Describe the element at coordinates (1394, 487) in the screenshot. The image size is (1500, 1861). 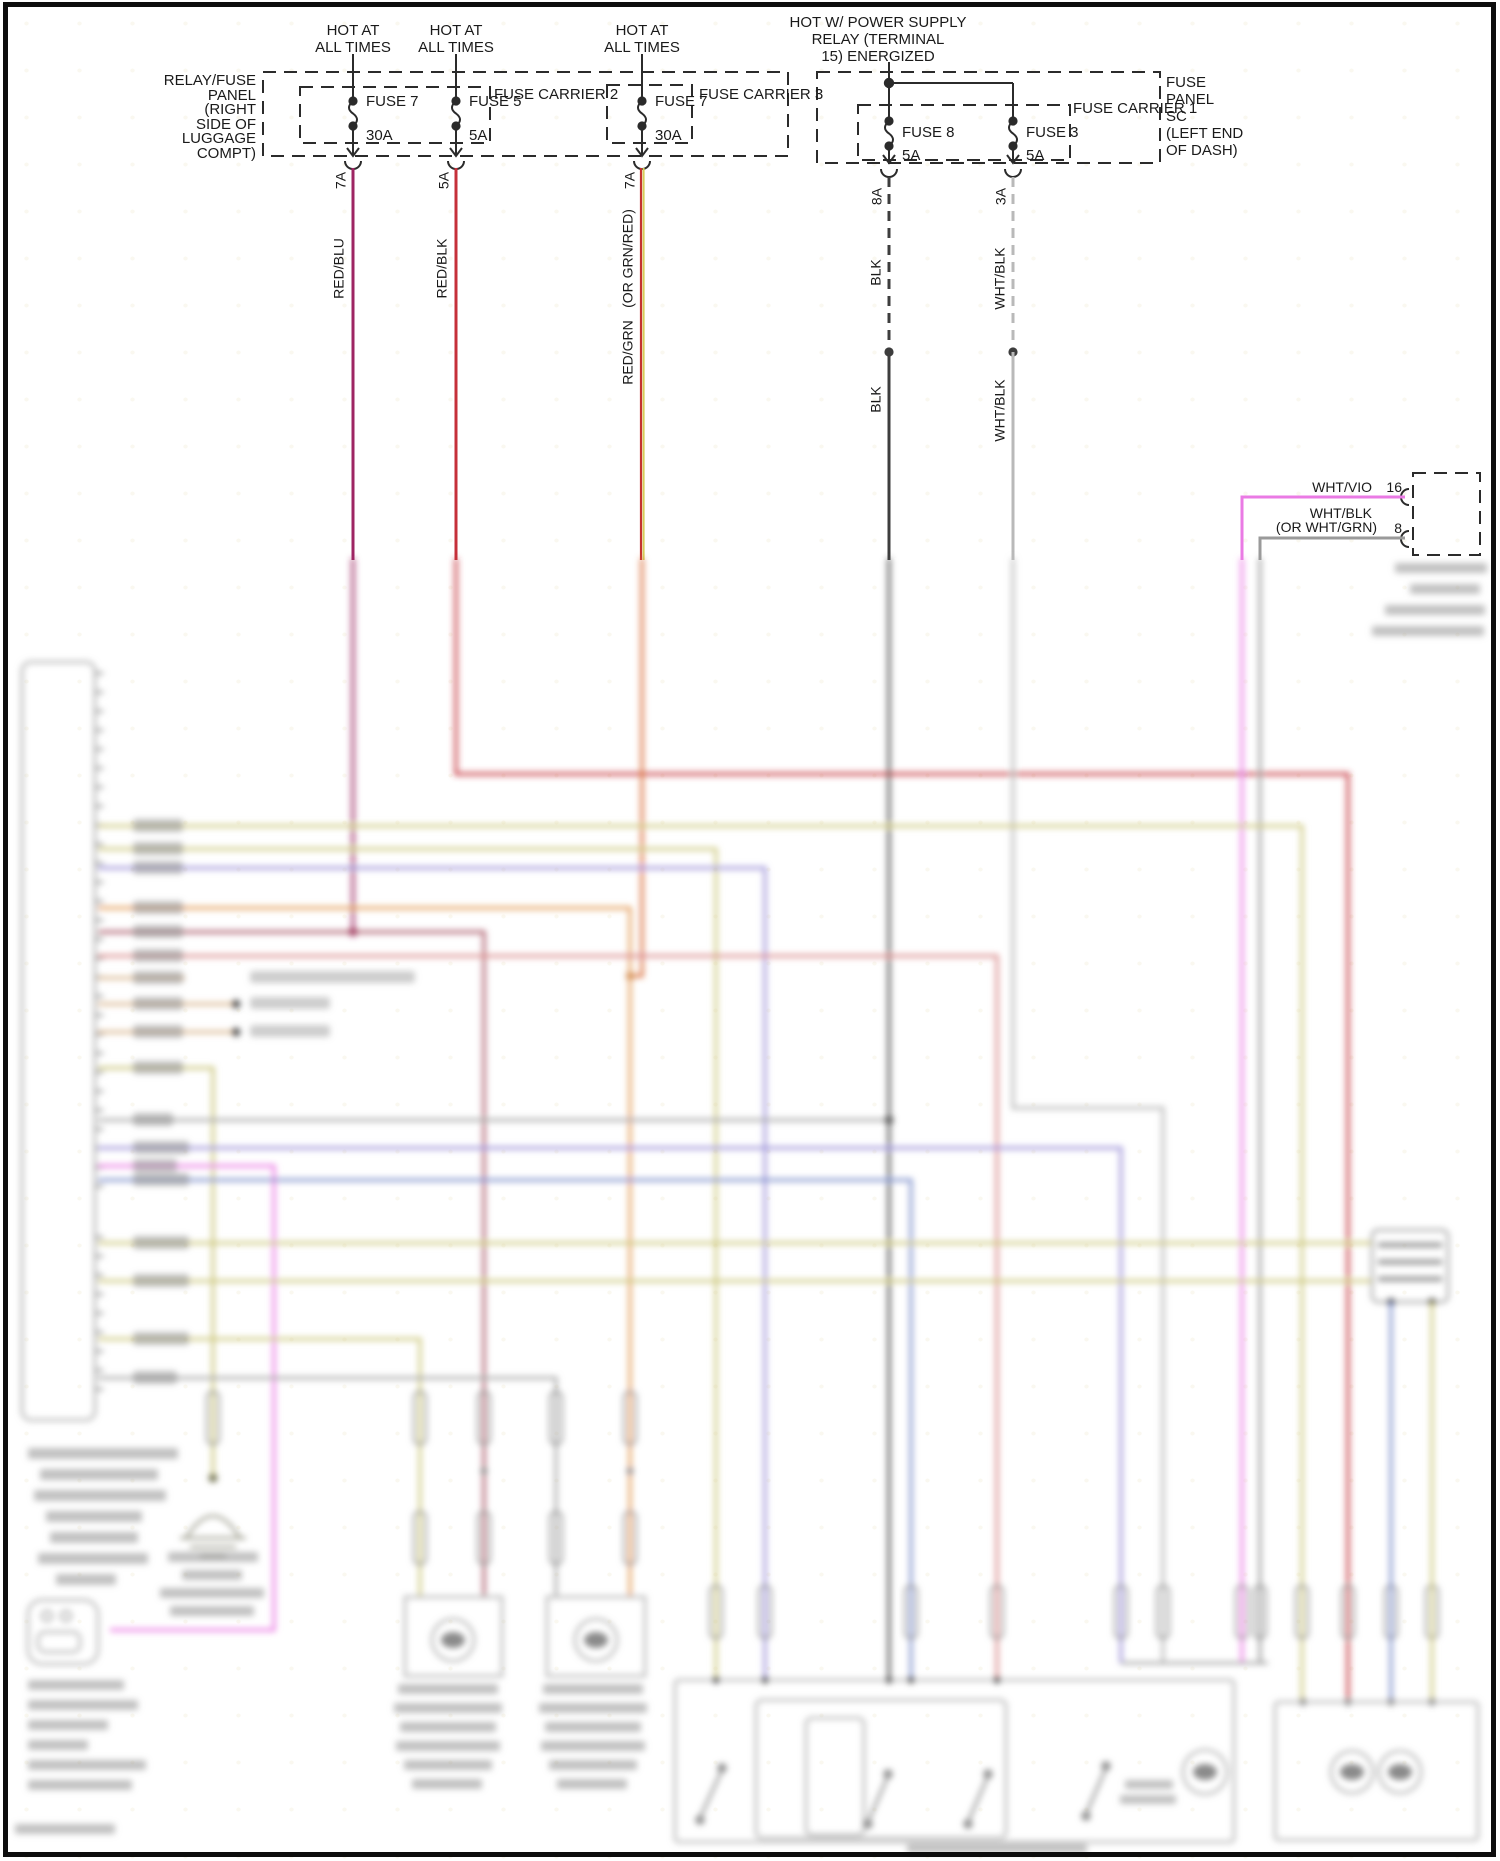
I see `pin-16-label: 16` at that location.